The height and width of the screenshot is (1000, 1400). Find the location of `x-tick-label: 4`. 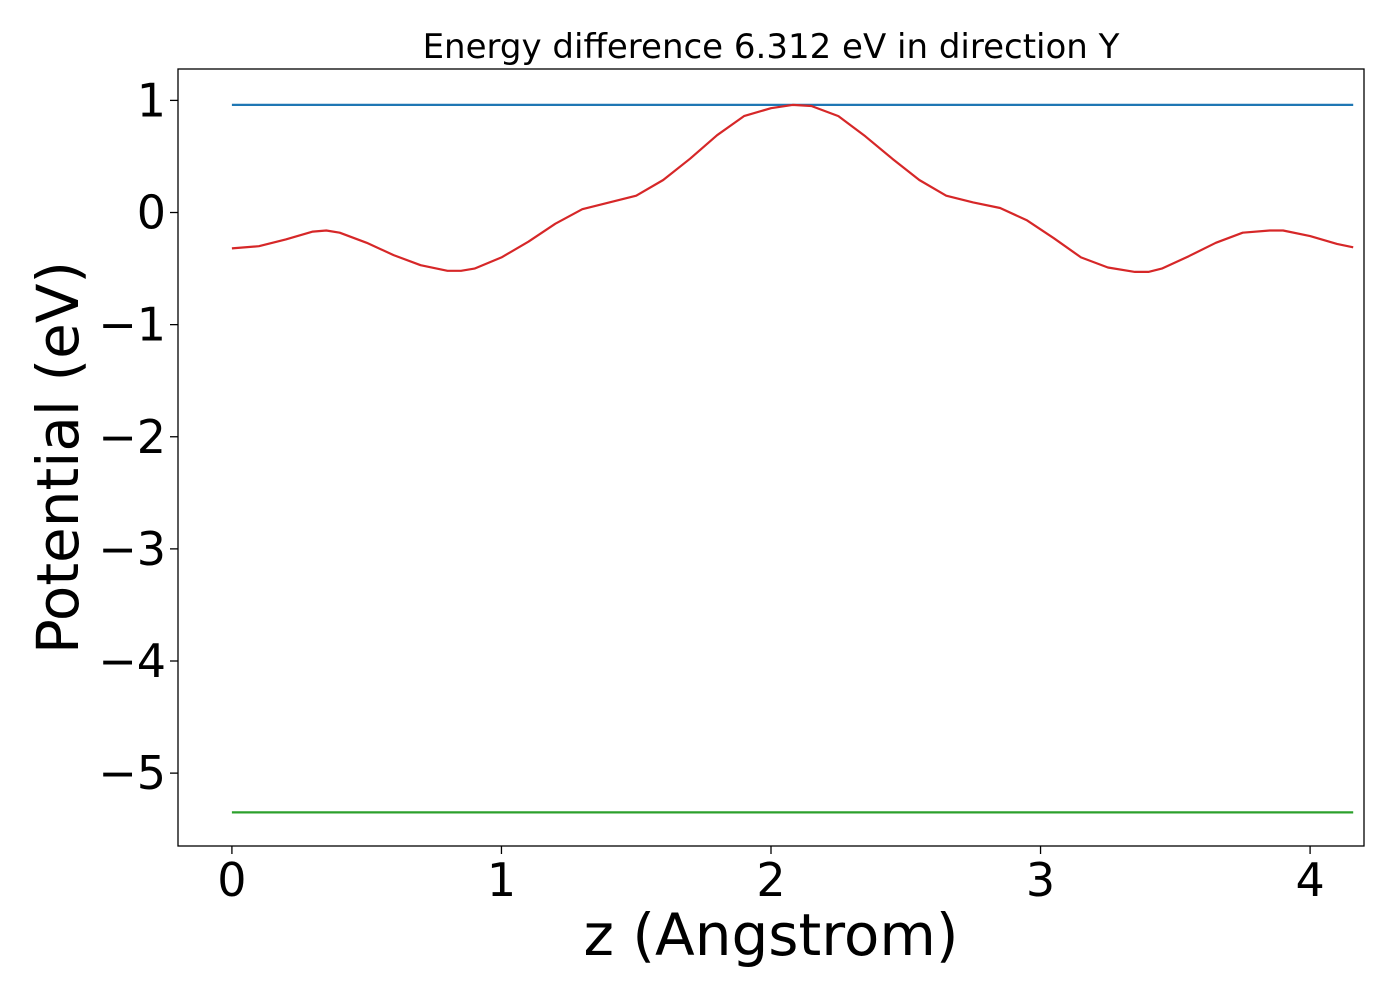

x-tick-label: 4 is located at coordinates (1309, 880).